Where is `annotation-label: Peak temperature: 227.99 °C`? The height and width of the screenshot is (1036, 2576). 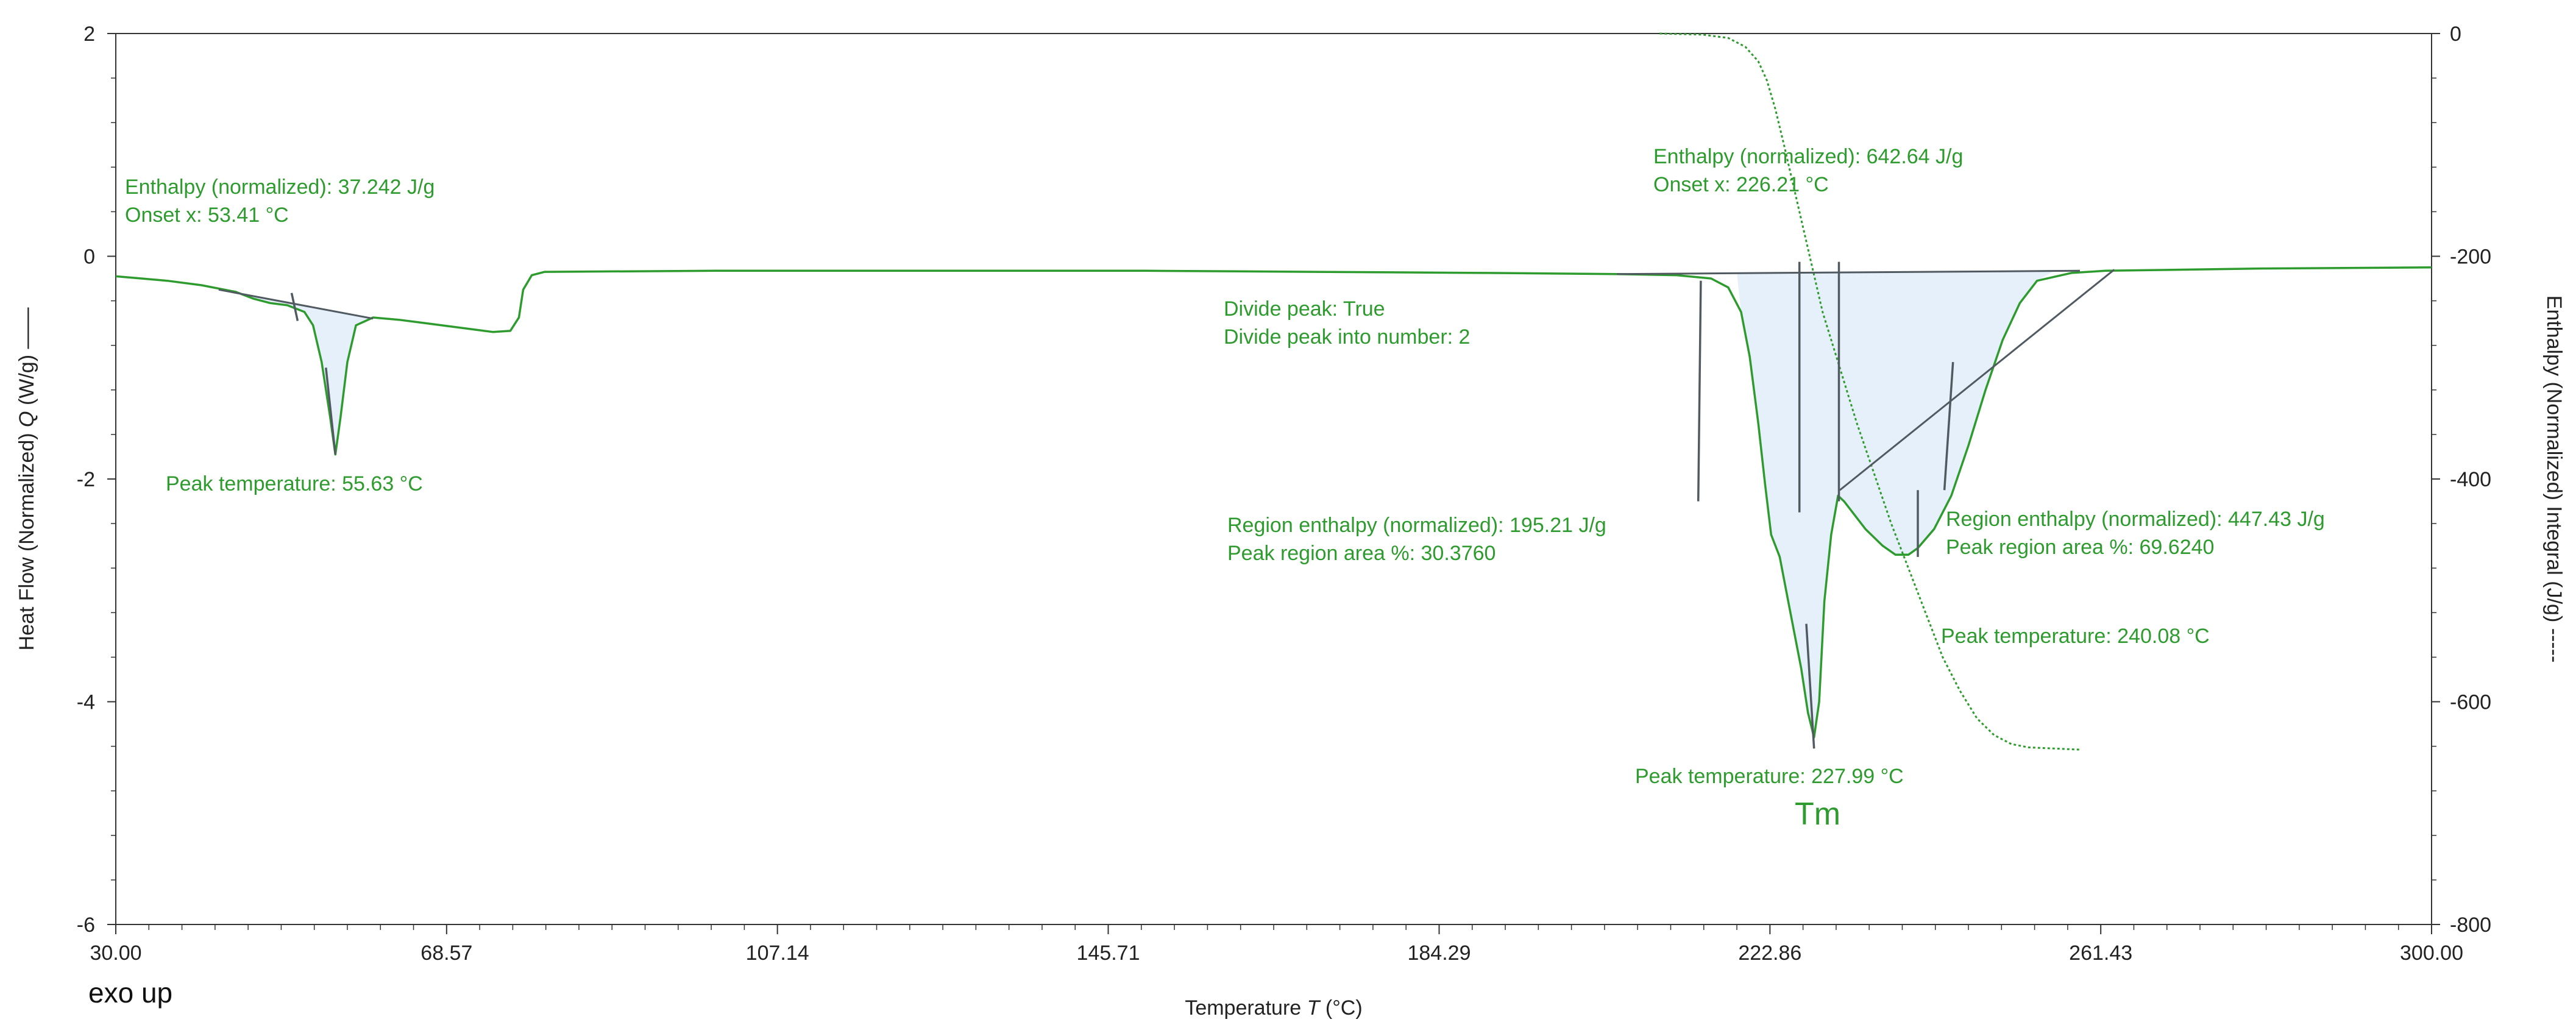
annotation-label: Peak temperature: 227.99 °C is located at coordinates (1769, 776).